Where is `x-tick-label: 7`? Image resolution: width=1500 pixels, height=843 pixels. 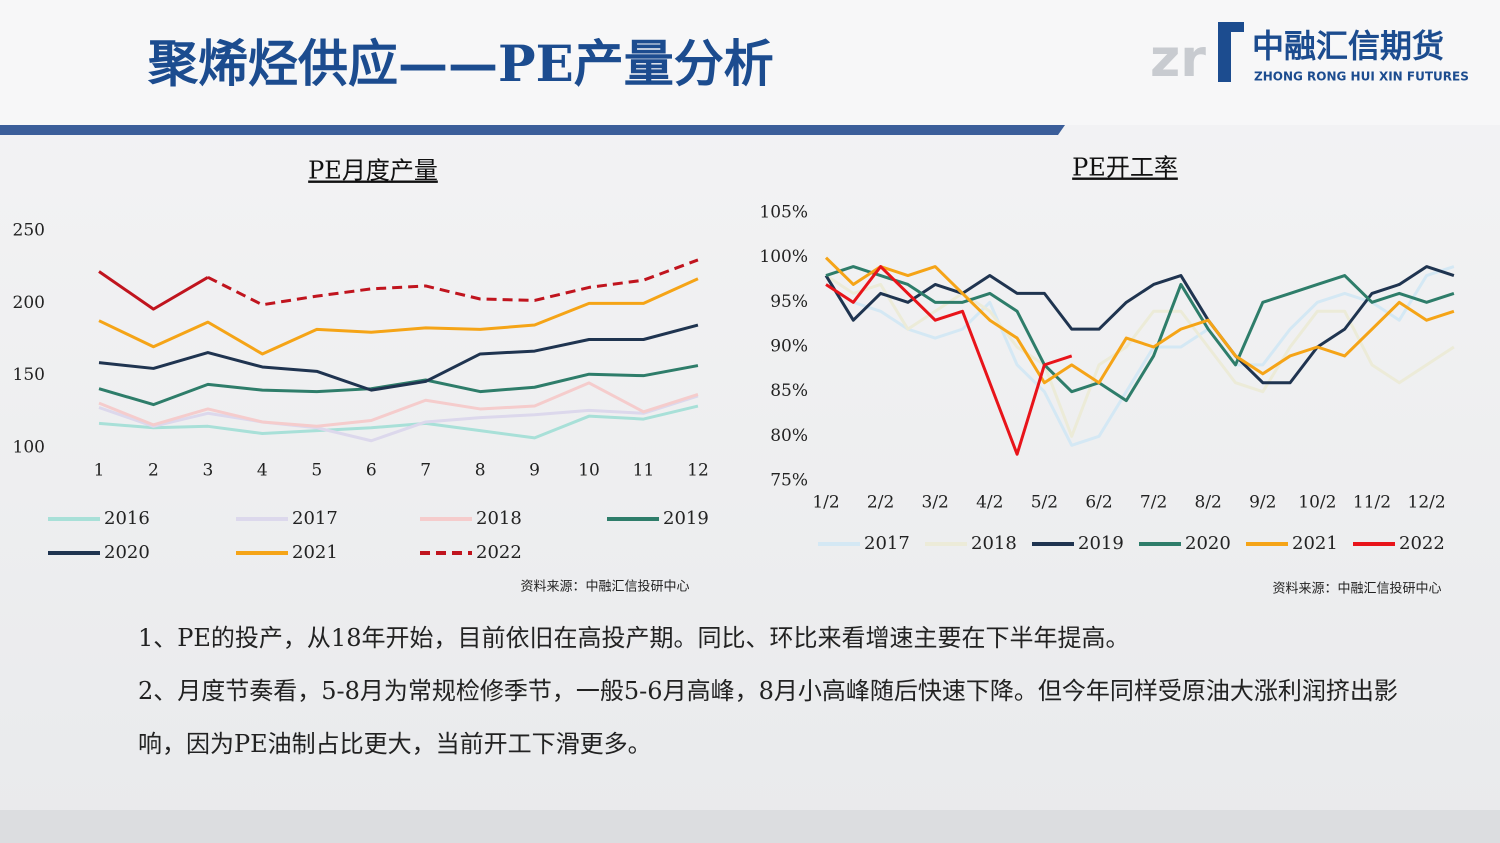 x-tick-label: 7 is located at coordinates (425, 471).